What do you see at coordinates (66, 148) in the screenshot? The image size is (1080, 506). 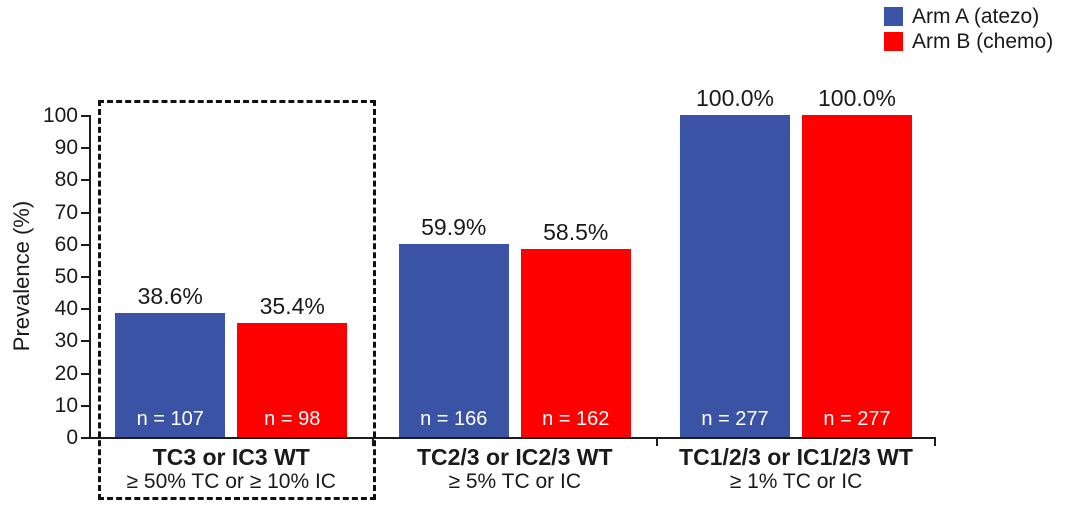 I see `y-axis-tick-label: 90` at bounding box center [66, 148].